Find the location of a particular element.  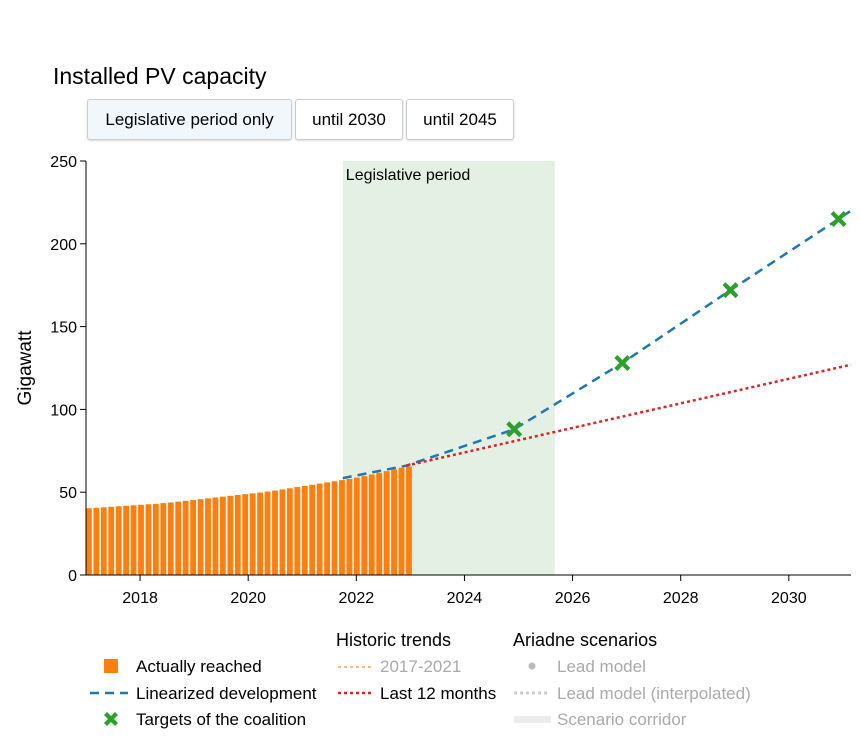

legend-actual-label: Actually reached is located at coordinates (199, 666).